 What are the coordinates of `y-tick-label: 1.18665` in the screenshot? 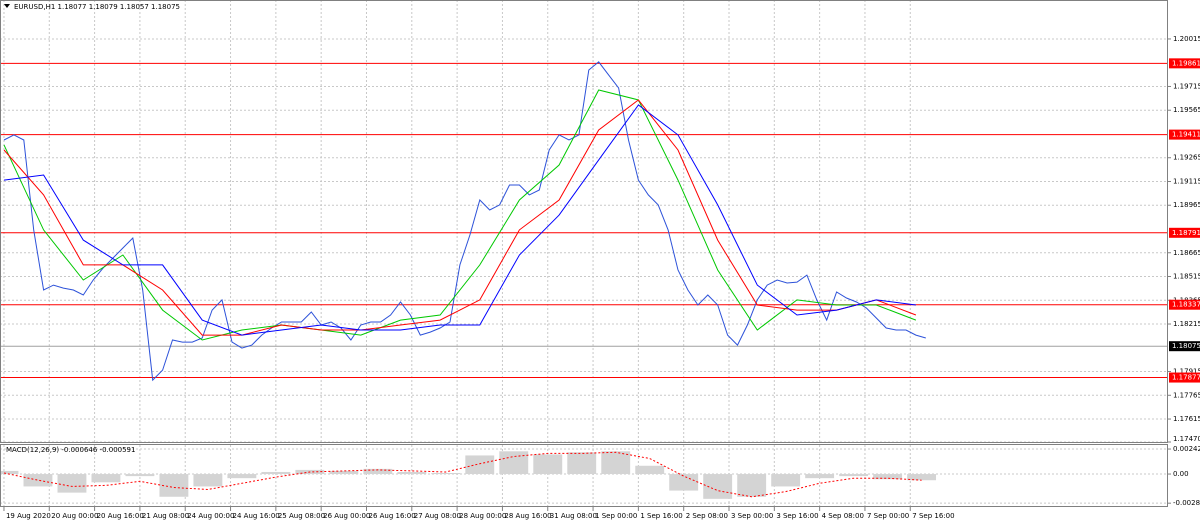 It's located at (1186, 253).